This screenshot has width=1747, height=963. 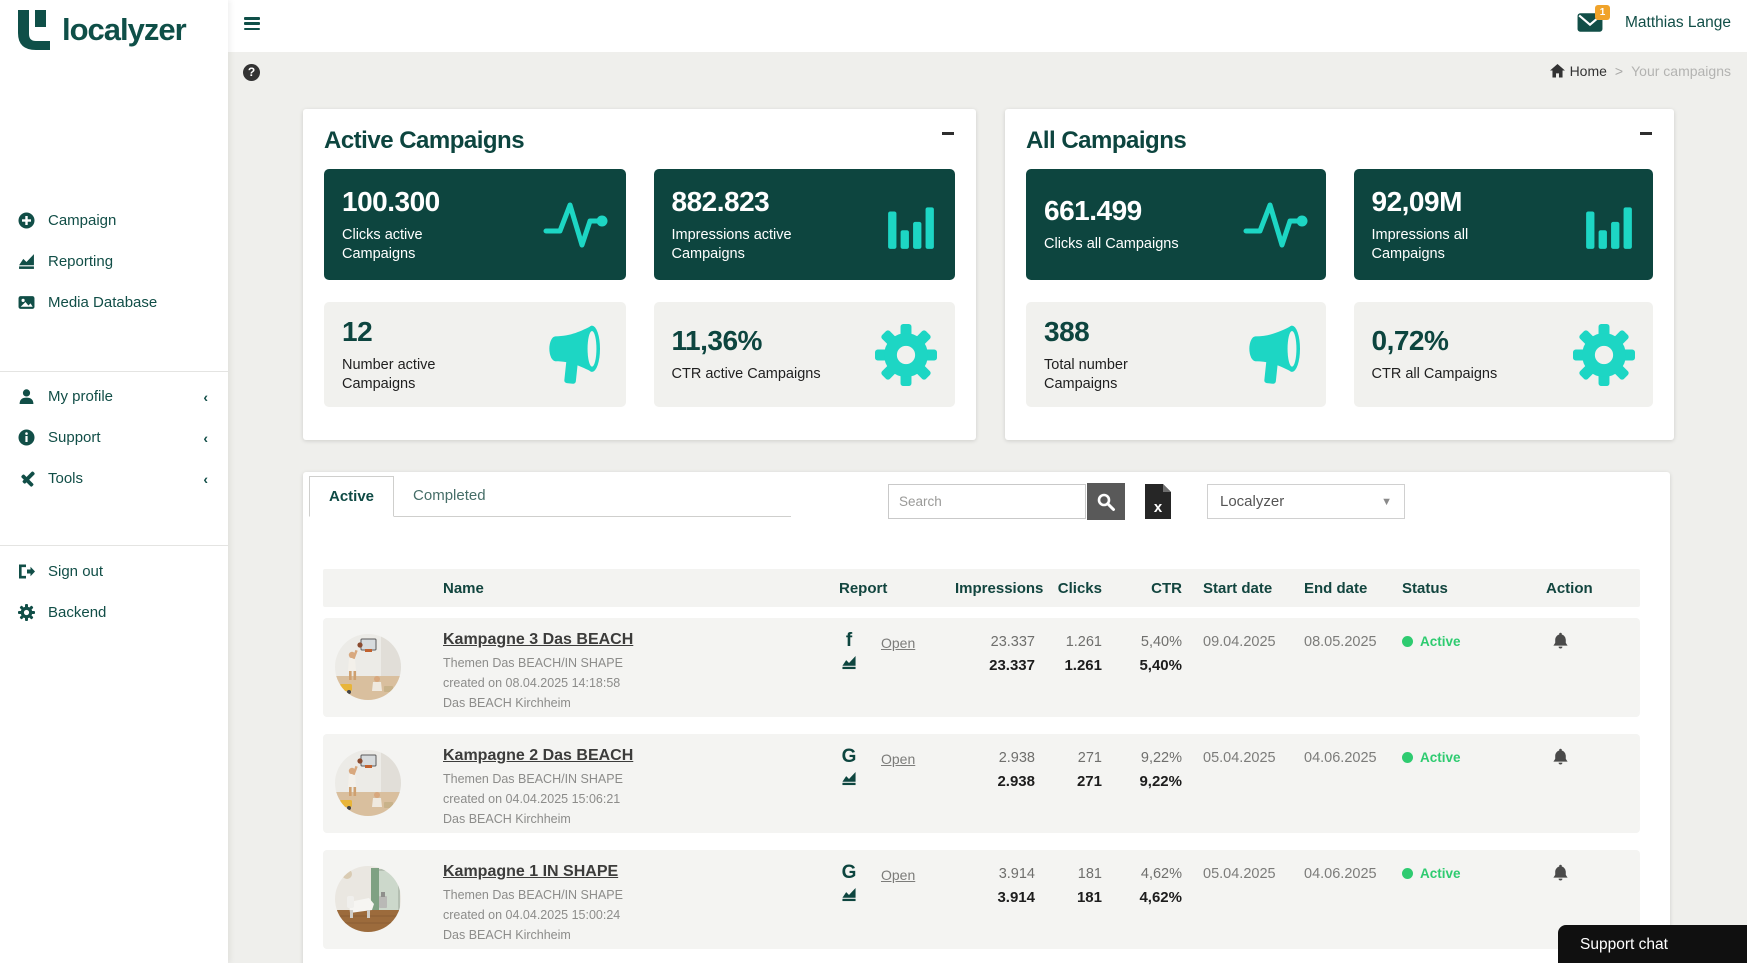 I want to click on sidebar-item-my-profile: My profile ‹, so click(x=114, y=396).